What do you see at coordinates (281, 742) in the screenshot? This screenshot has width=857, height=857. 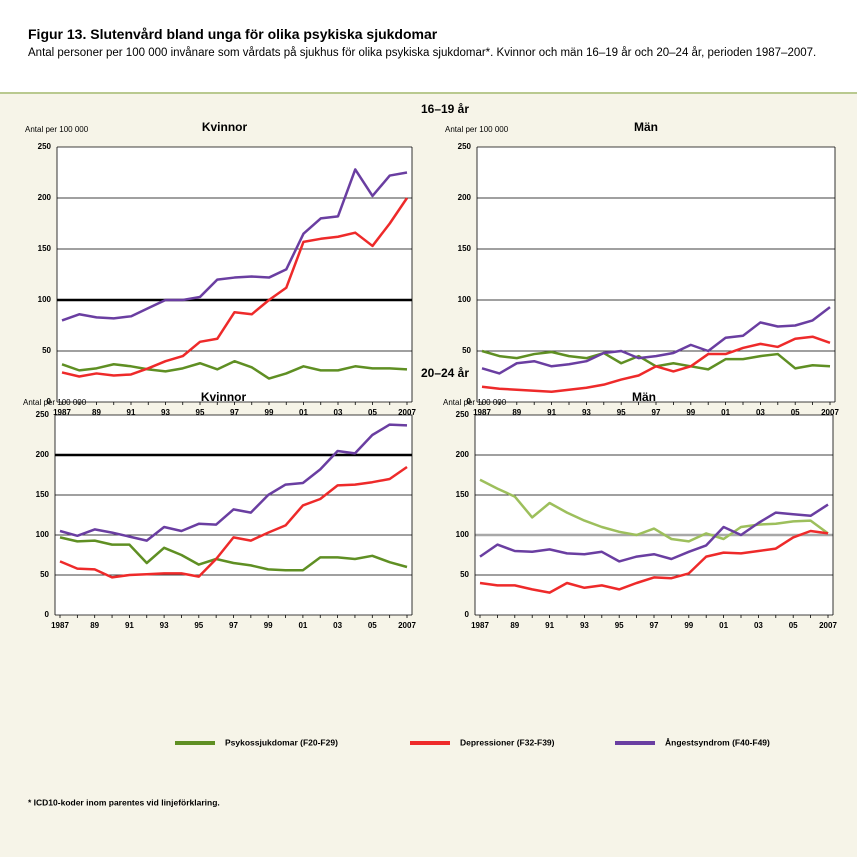 I see `legend-label: Psykossjukdomar (F20-F29)` at bounding box center [281, 742].